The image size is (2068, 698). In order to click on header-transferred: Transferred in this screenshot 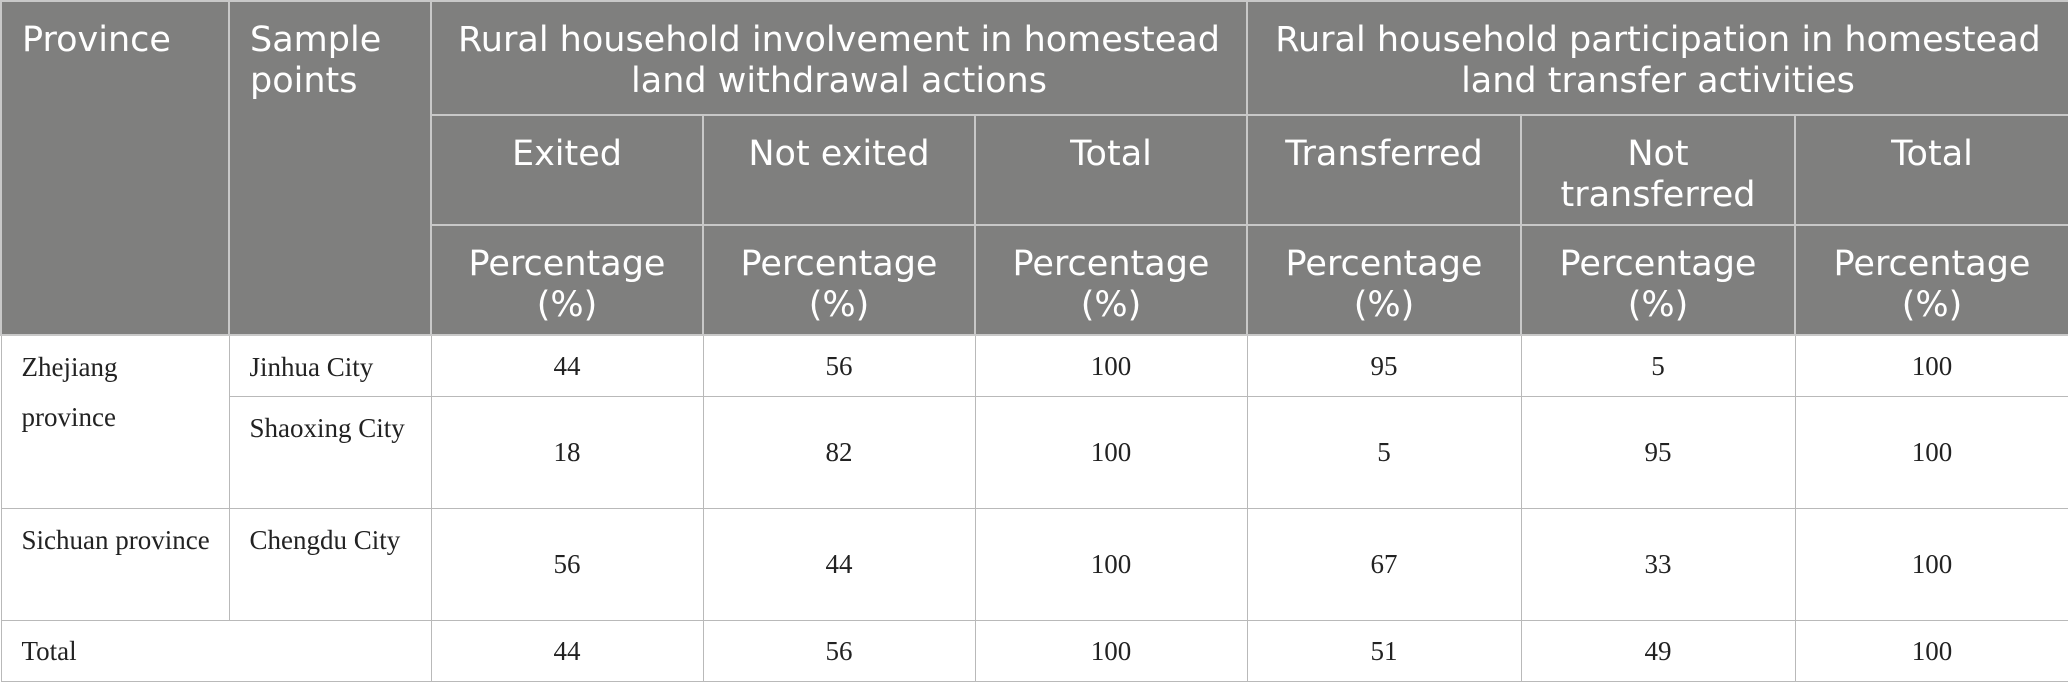, I will do `click(1384, 170)`.